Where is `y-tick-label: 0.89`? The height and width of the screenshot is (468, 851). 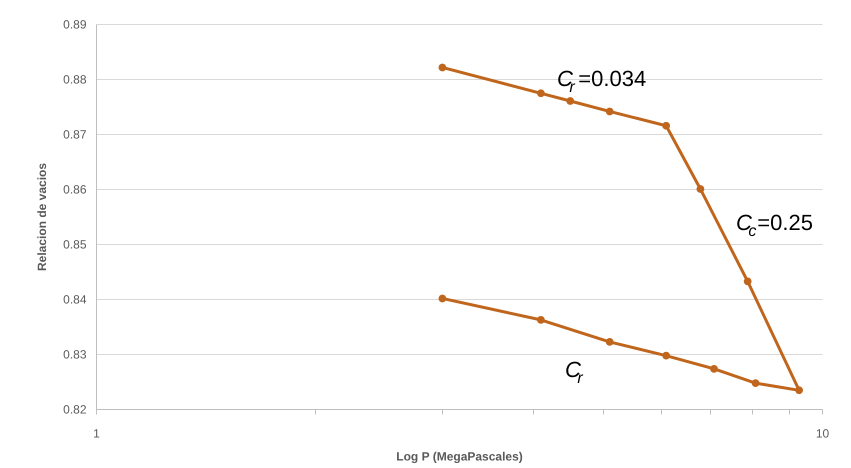 y-tick-label: 0.89 is located at coordinates (75, 25).